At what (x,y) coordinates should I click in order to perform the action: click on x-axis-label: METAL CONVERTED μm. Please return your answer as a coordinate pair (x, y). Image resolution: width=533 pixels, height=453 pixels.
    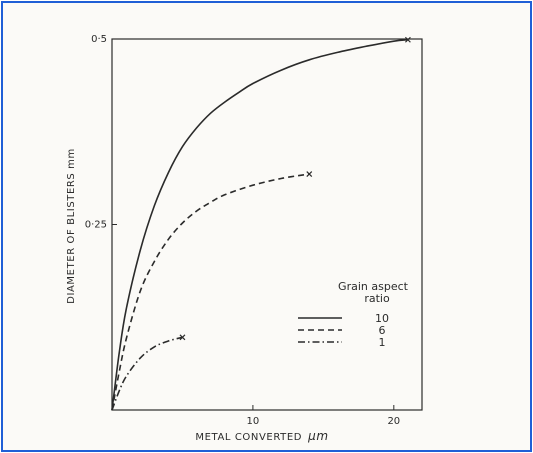
    Looking at the image, I should click on (261, 436).